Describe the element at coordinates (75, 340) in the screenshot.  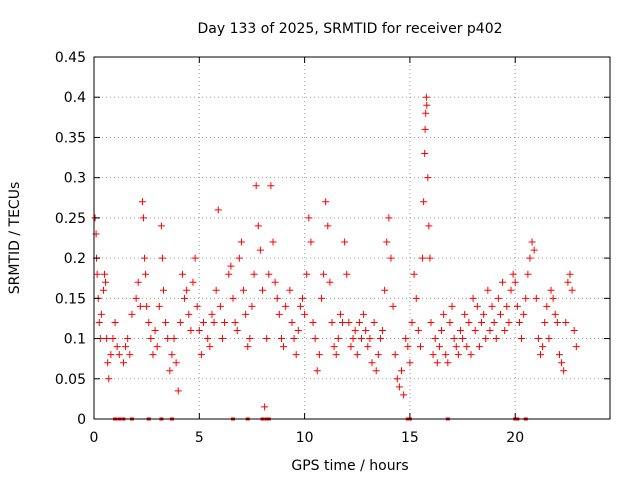
I see `y-tick-label: 0.1` at that location.